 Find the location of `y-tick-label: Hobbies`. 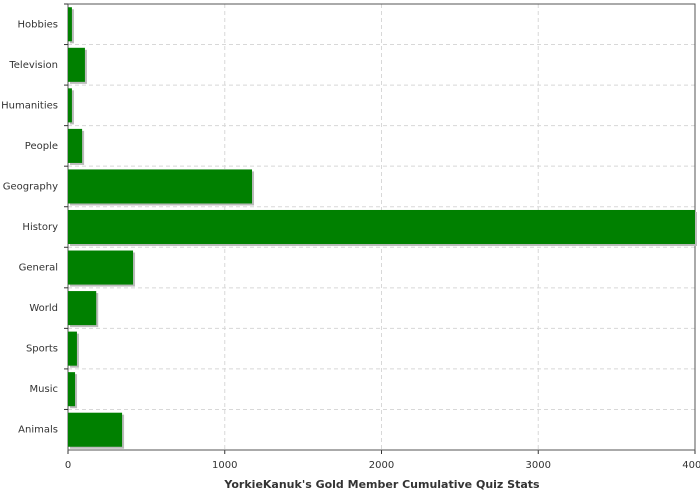

y-tick-label: Hobbies is located at coordinates (38, 24).